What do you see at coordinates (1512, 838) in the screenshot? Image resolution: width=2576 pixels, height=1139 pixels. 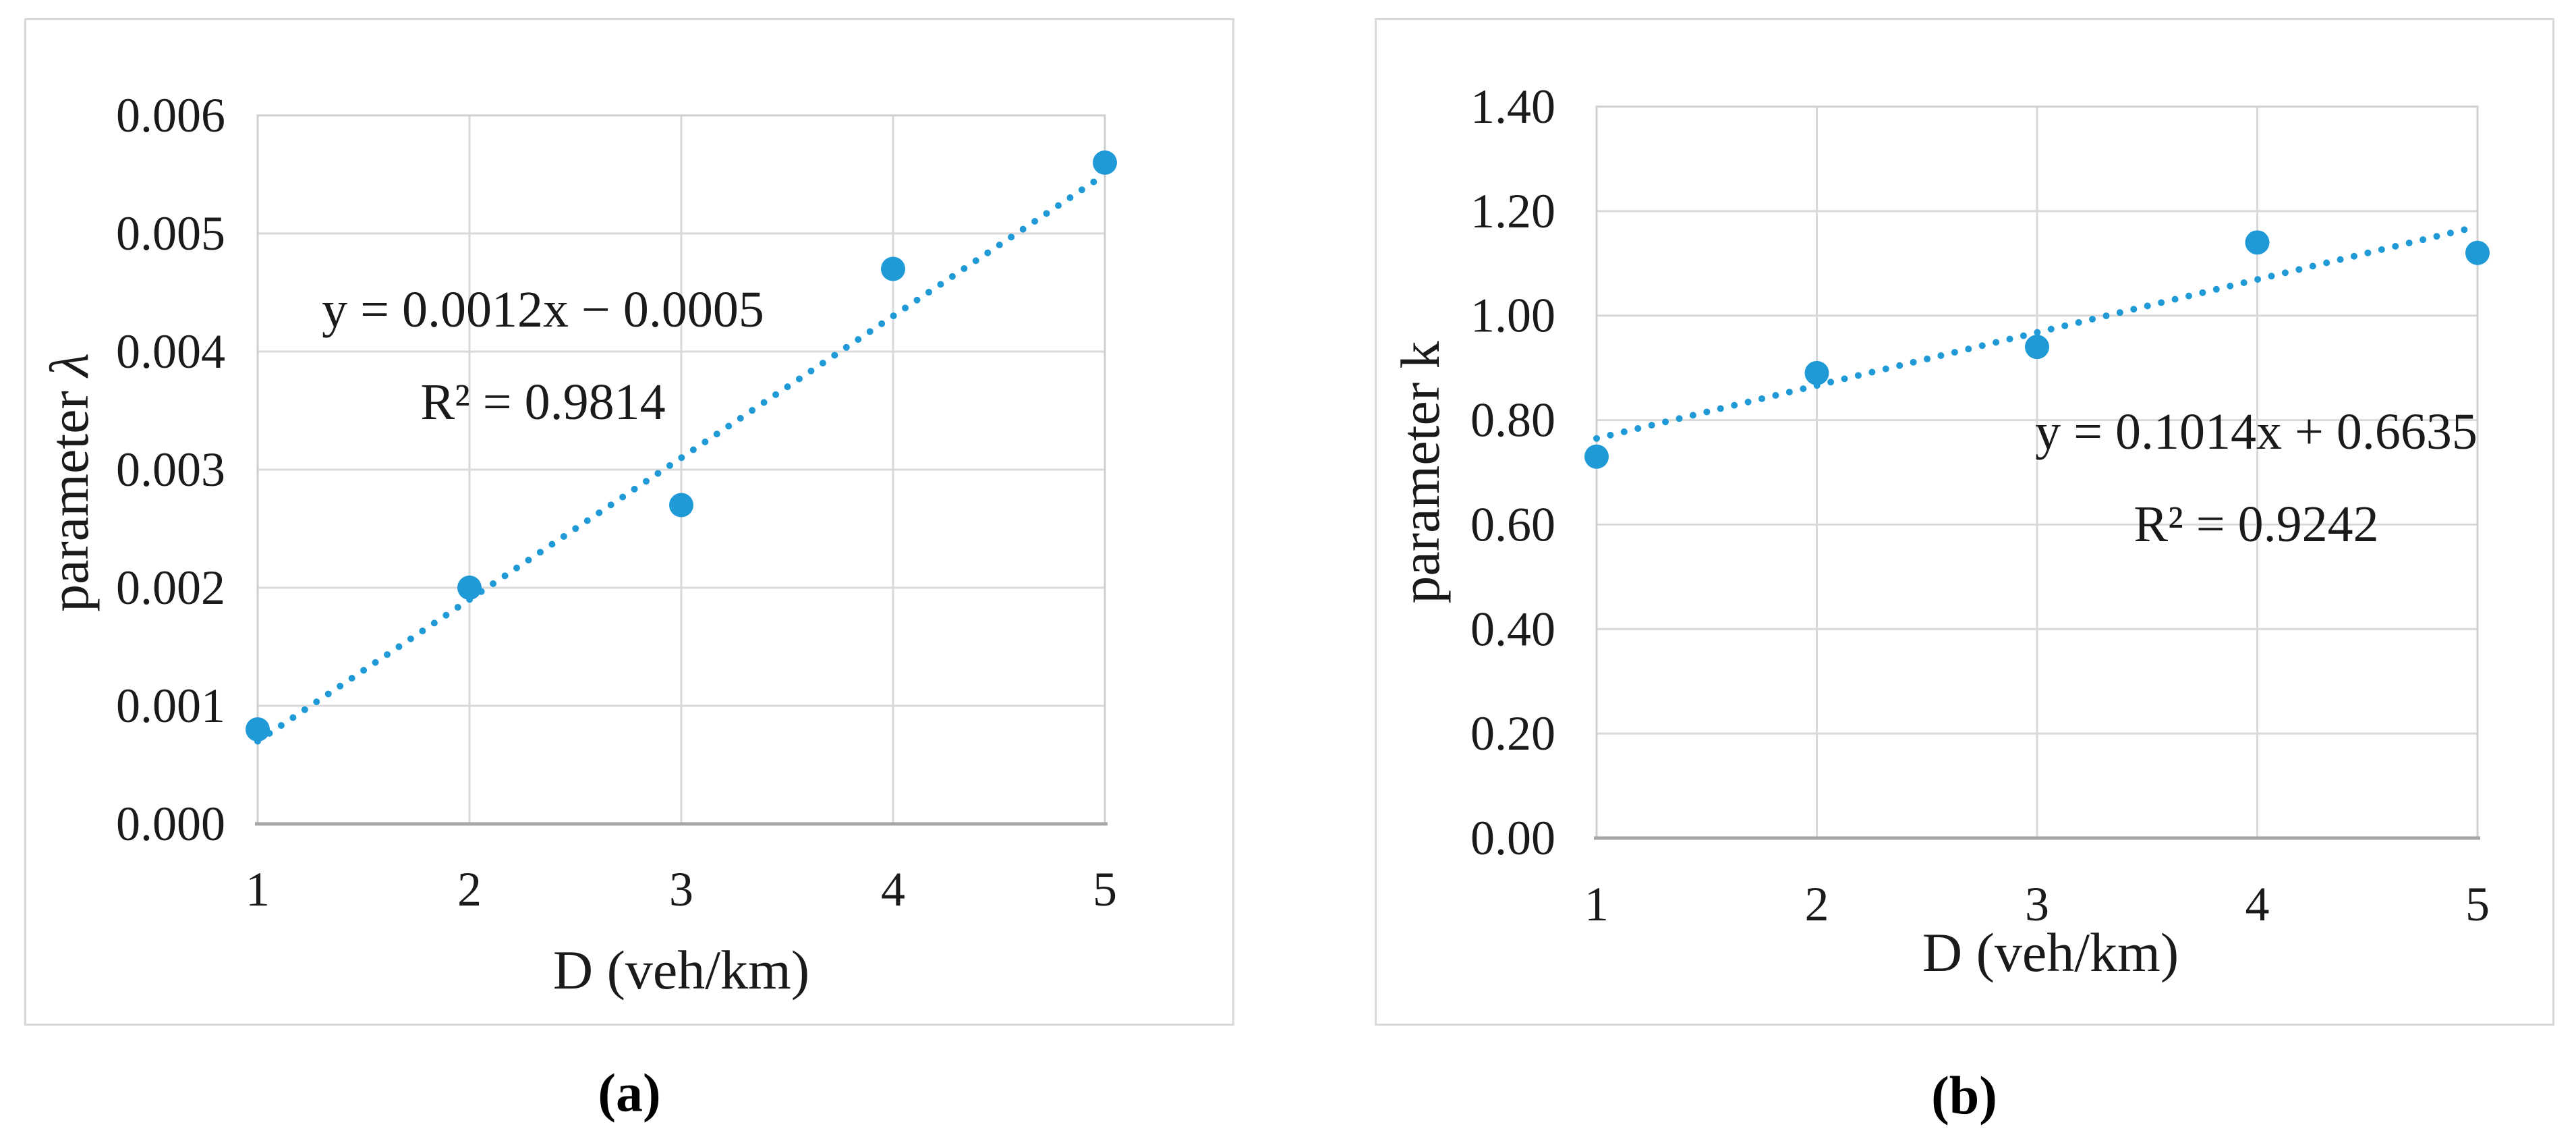 I see `y-tick-label: 0.00` at bounding box center [1512, 838].